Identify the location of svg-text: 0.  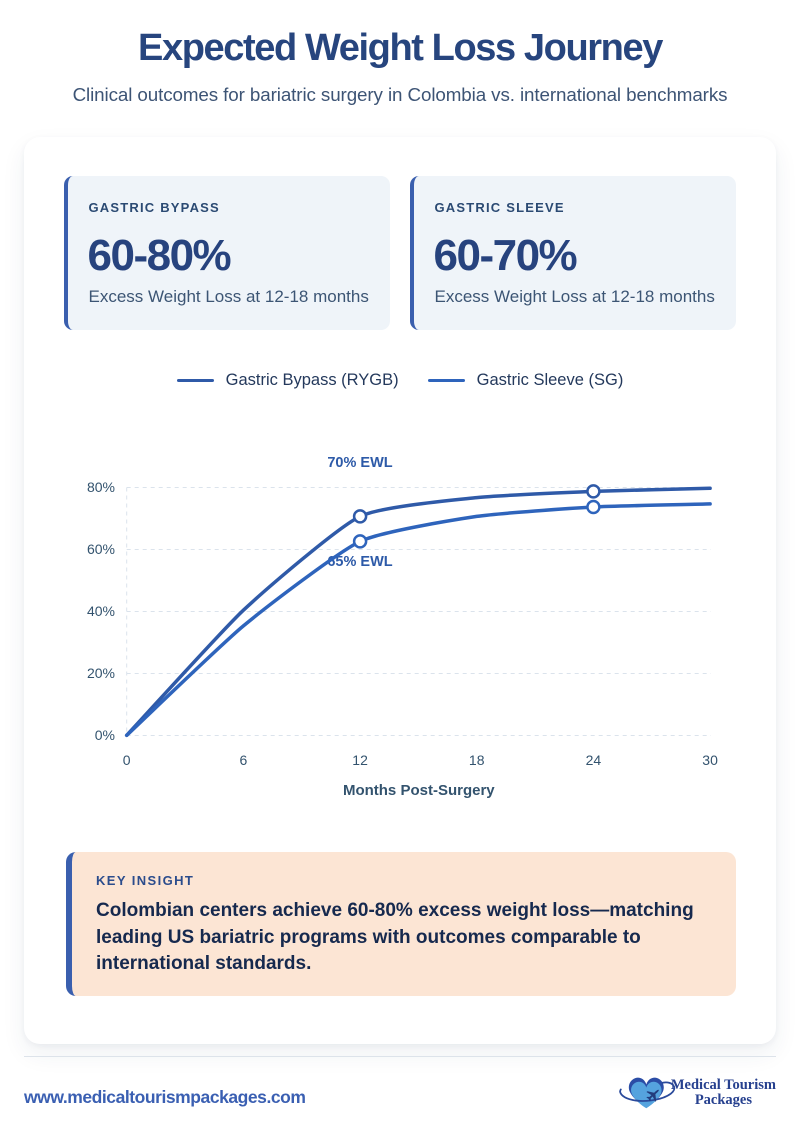
(127, 760).